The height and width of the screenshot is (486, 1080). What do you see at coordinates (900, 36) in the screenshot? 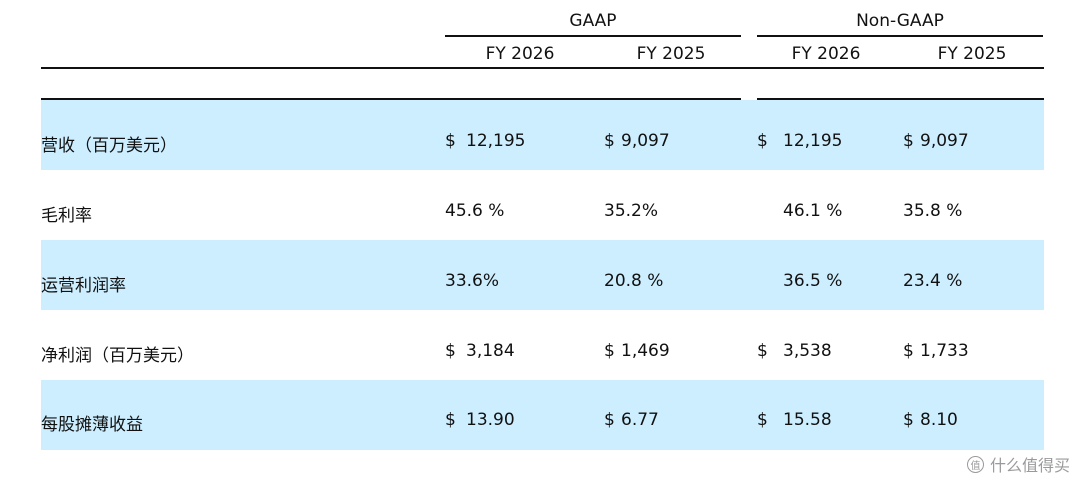
I see `non-gaap-underline` at bounding box center [900, 36].